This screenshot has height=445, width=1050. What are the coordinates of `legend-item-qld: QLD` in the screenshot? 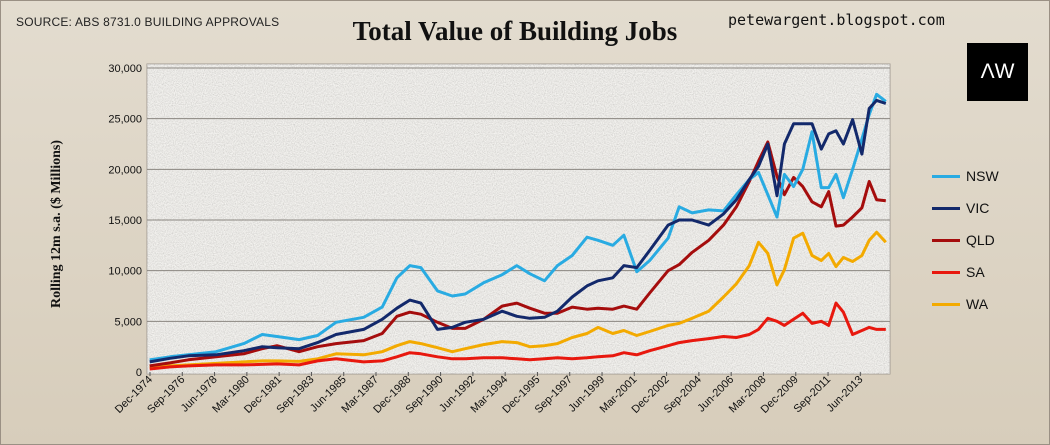 It's located at (963, 240).